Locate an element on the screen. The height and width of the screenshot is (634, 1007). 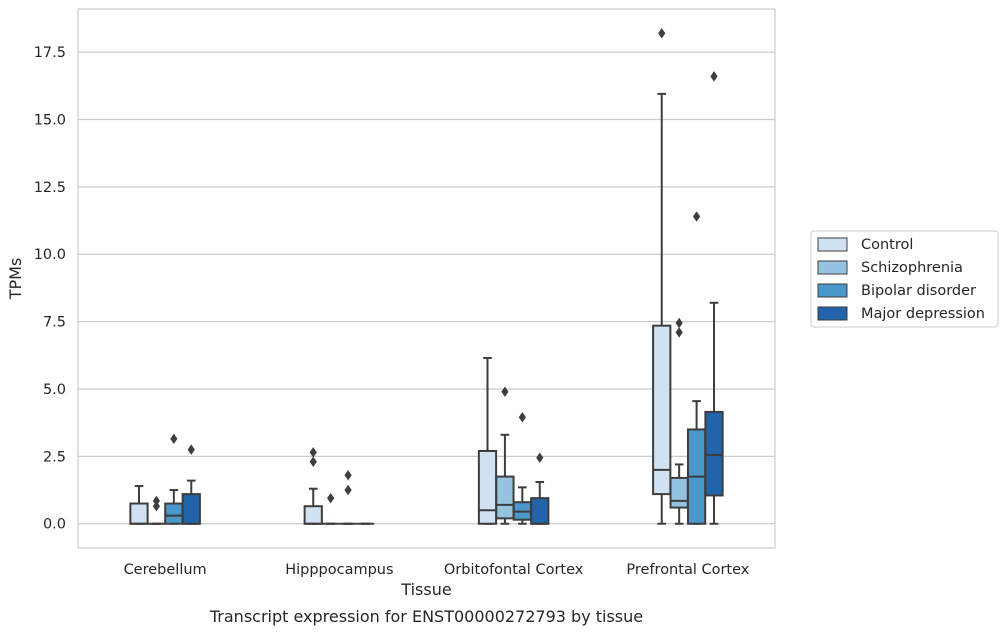
y-axis-label: TPMs is located at coordinates (15, 279).